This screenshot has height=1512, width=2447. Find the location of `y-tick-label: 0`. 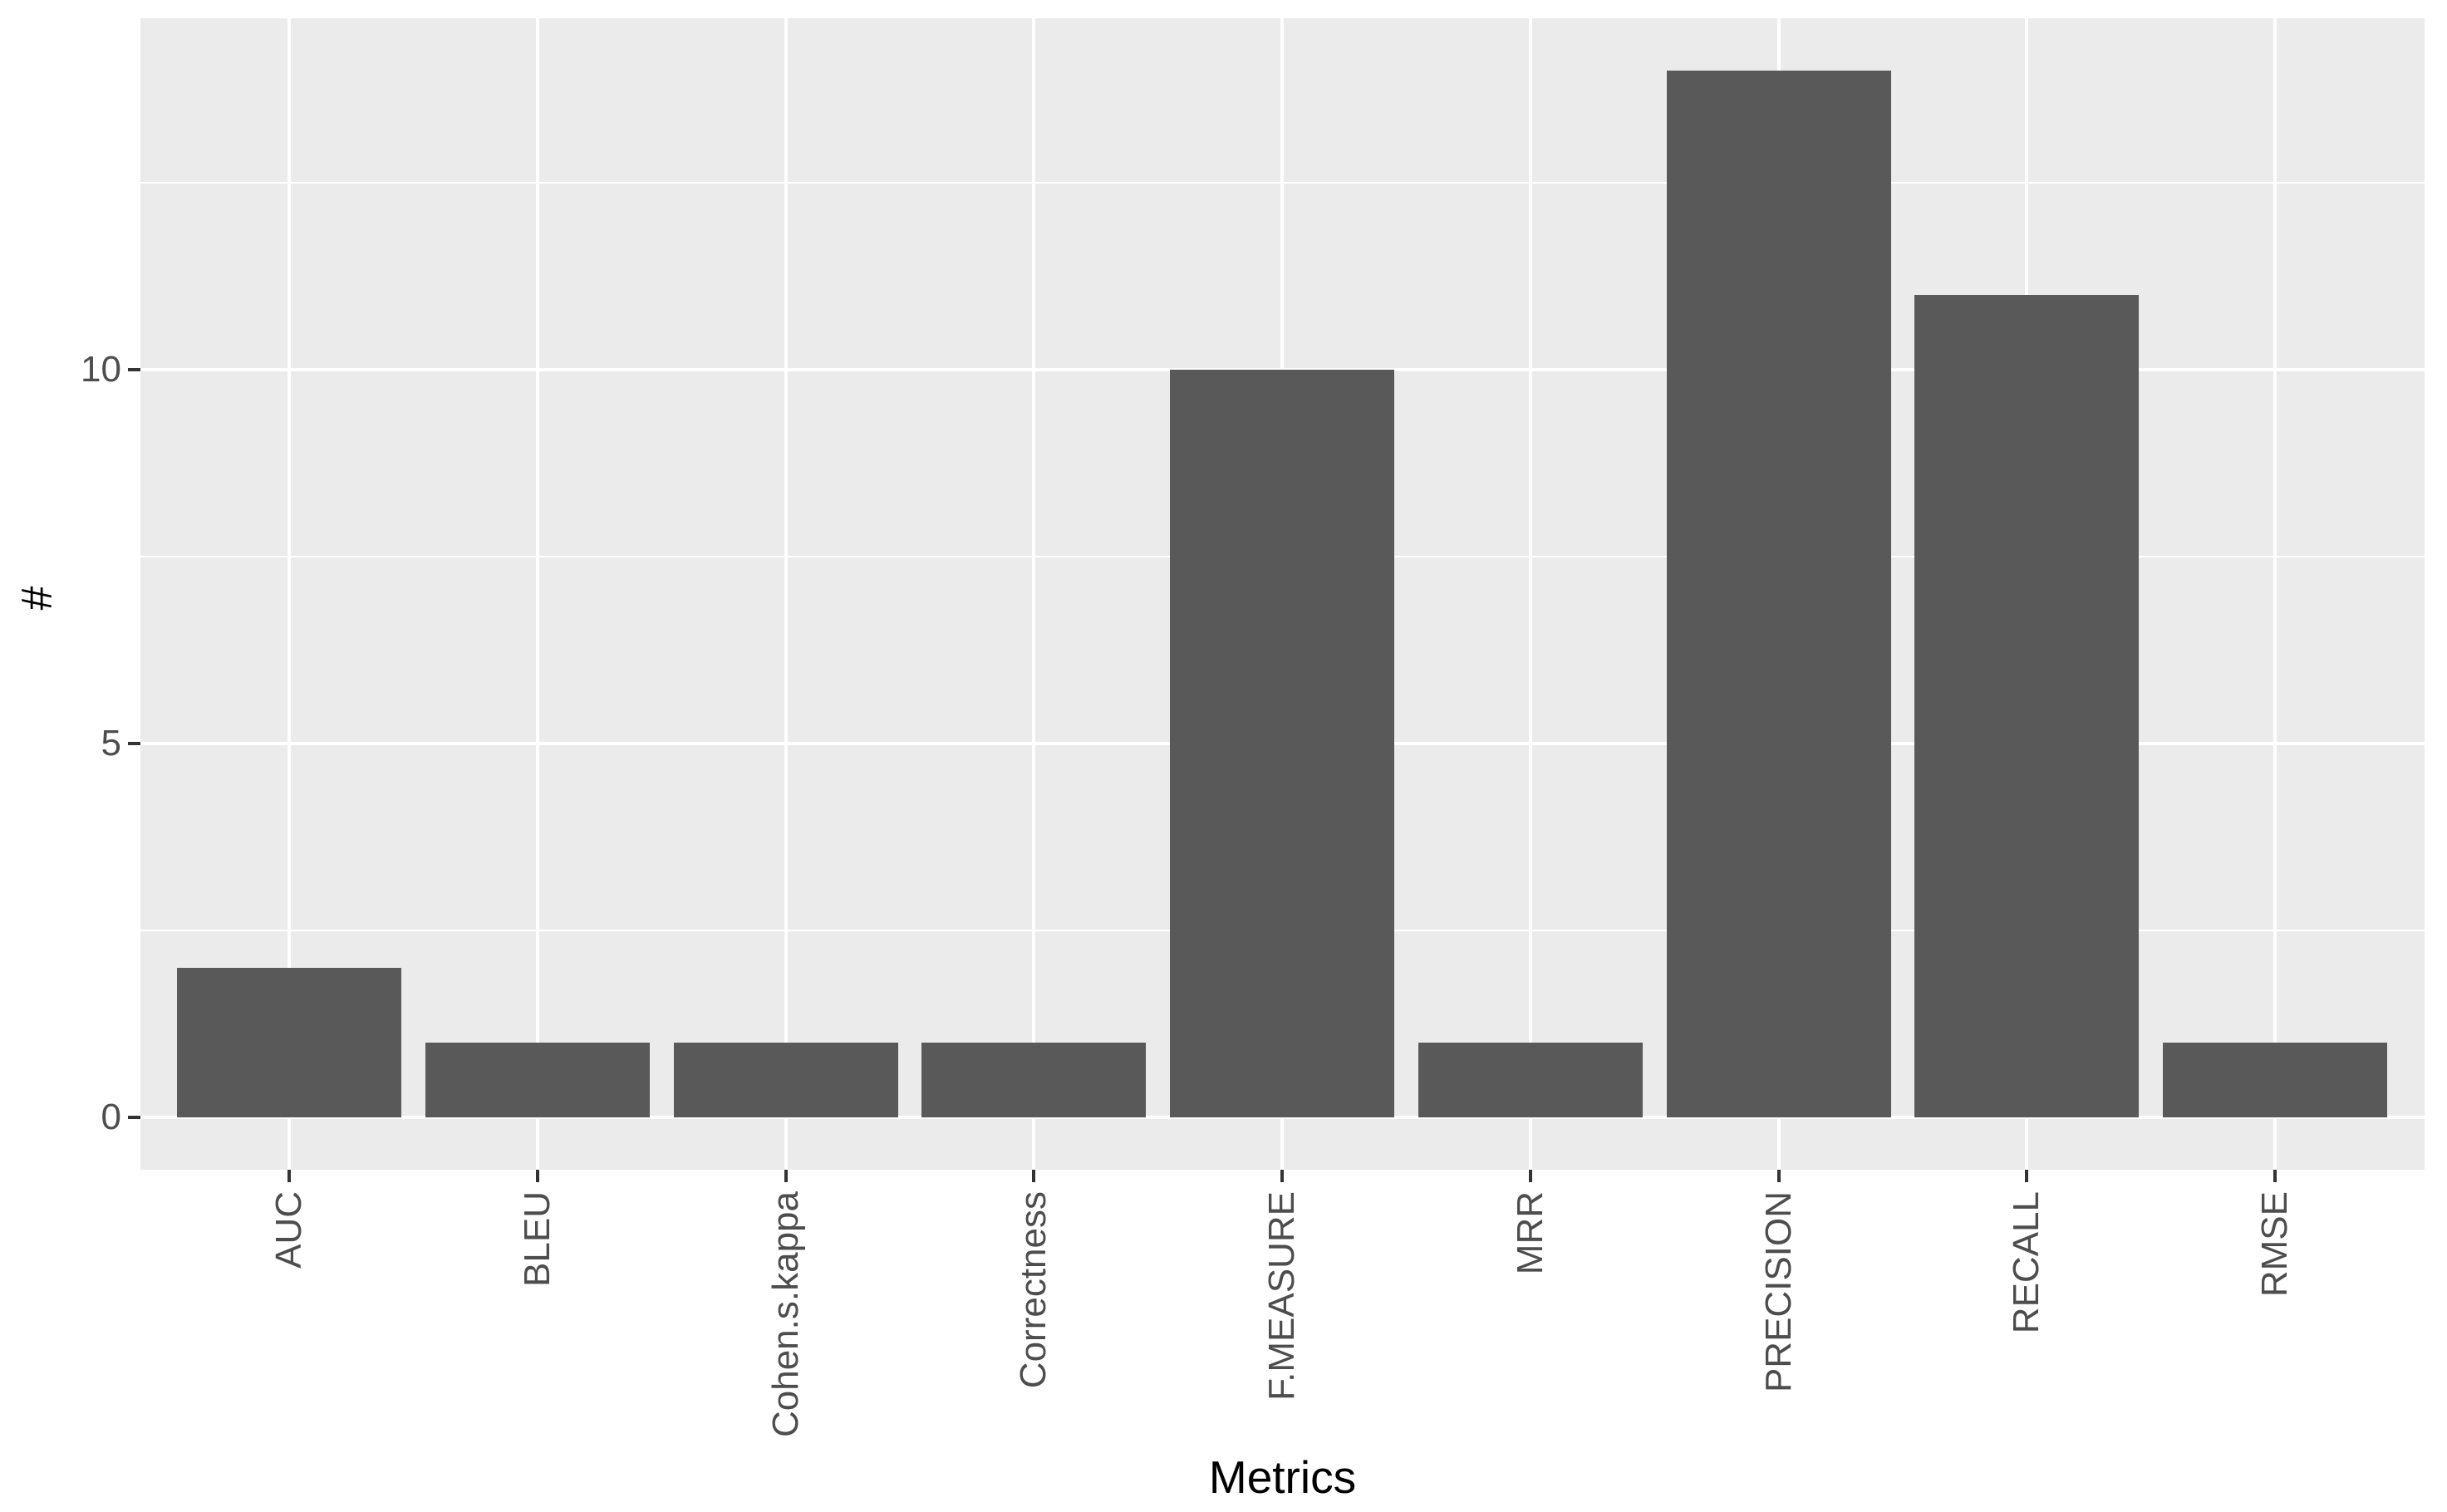

y-tick-label: 0 is located at coordinates (111, 1117).